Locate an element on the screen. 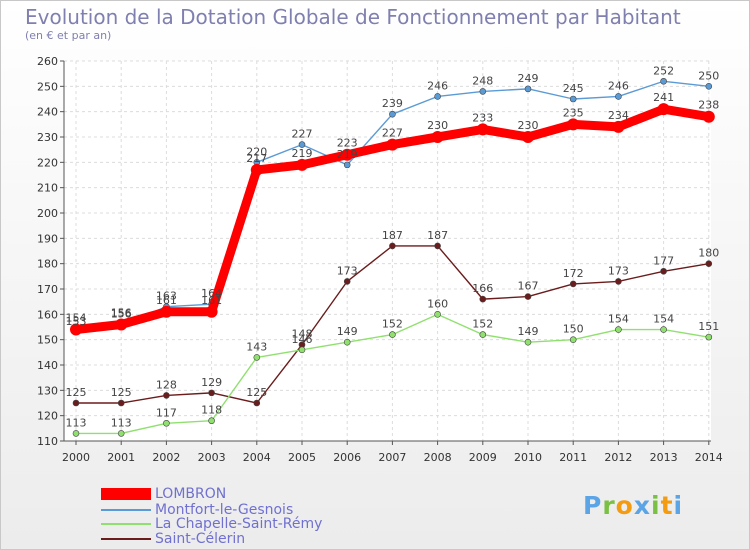 The height and width of the screenshot is (550, 750). logo-letter: t is located at coordinates (667, 505).